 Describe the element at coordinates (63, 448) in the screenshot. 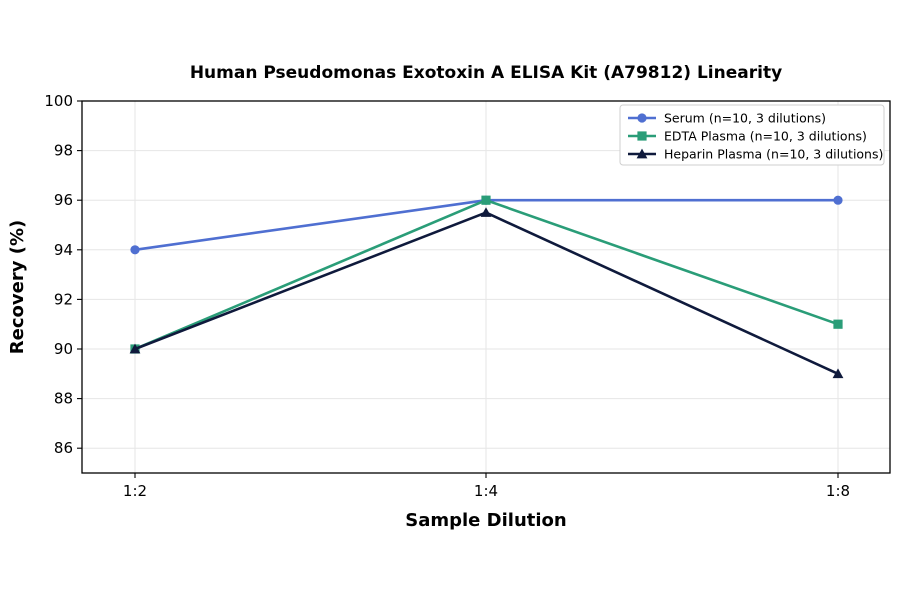

I see `y-tick-label: 86` at that location.